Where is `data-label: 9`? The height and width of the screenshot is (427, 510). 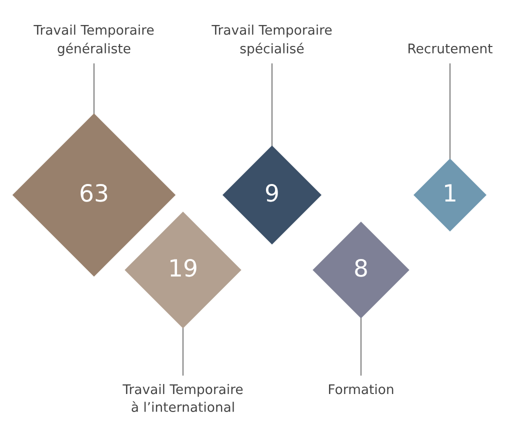
data-label: 9 is located at coordinates (272, 193).